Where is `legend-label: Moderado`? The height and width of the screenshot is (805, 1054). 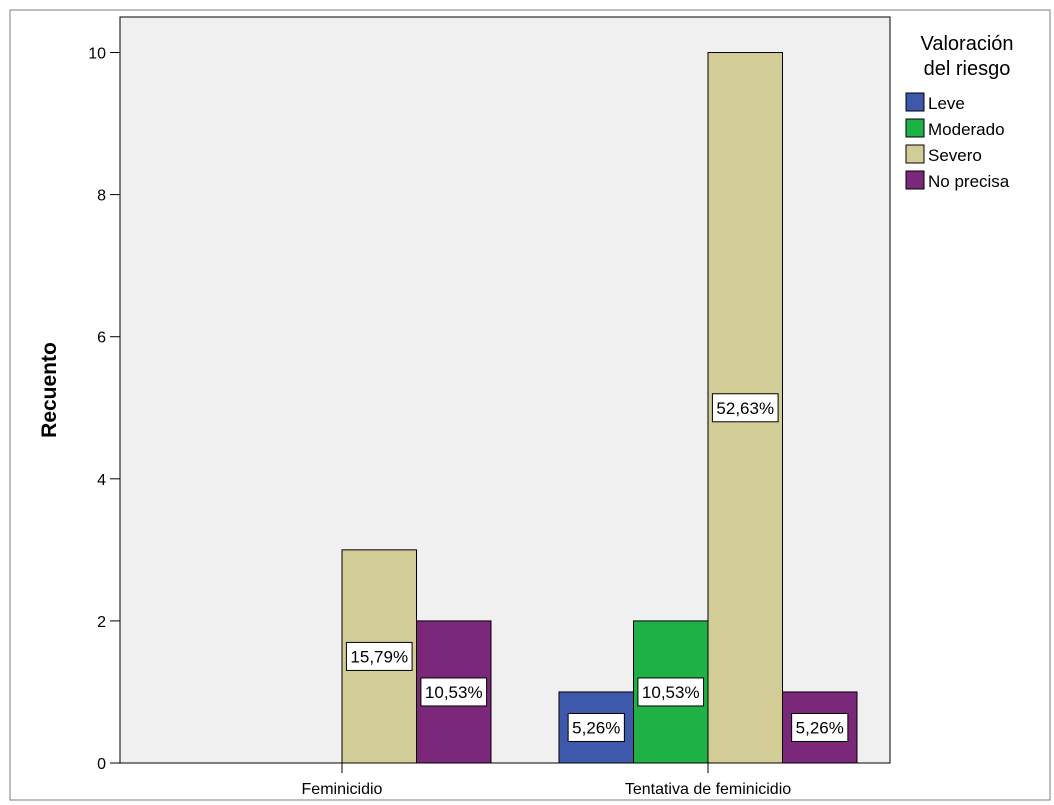 legend-label: Moderado is located at coordinates (966, 129).